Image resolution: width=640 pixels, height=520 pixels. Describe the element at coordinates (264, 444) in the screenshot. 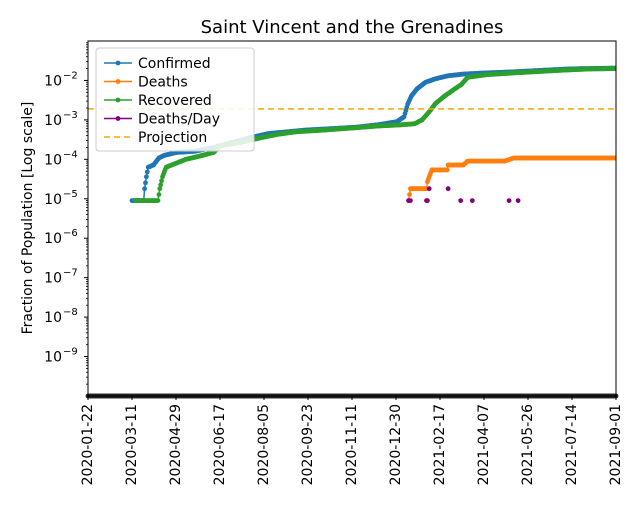

I see `x-tick-label: 2020-08-05` at that location.